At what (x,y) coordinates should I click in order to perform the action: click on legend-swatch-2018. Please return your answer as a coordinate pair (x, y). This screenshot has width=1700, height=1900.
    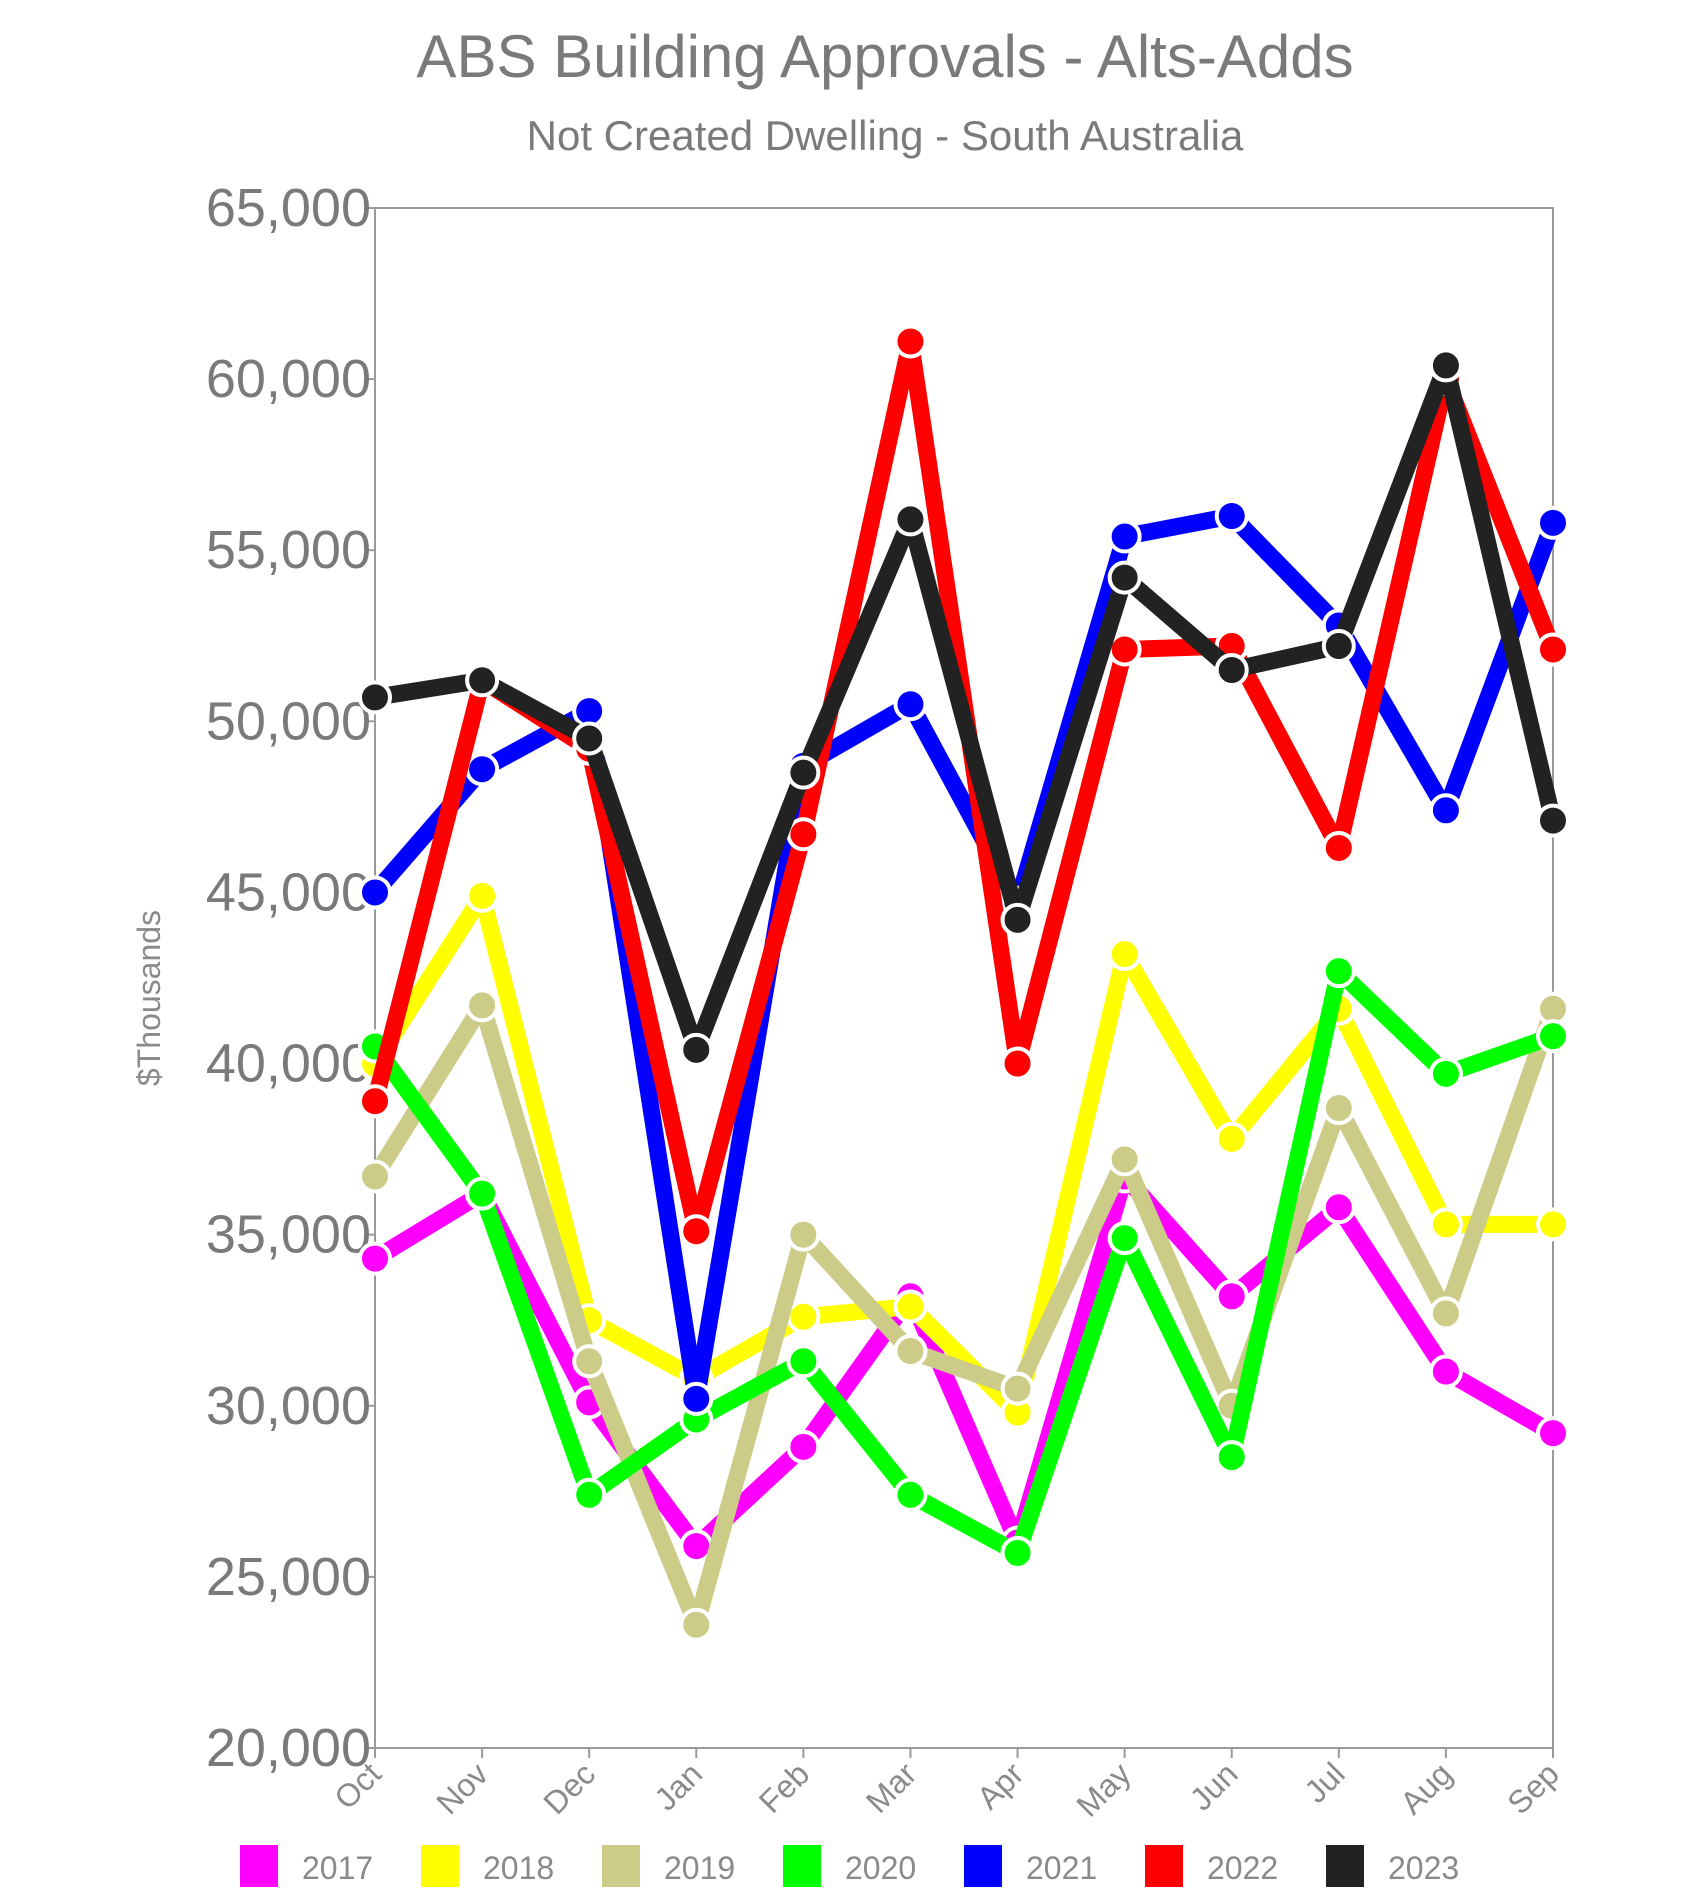
    Looking at the image, I should click on (440, 1866).